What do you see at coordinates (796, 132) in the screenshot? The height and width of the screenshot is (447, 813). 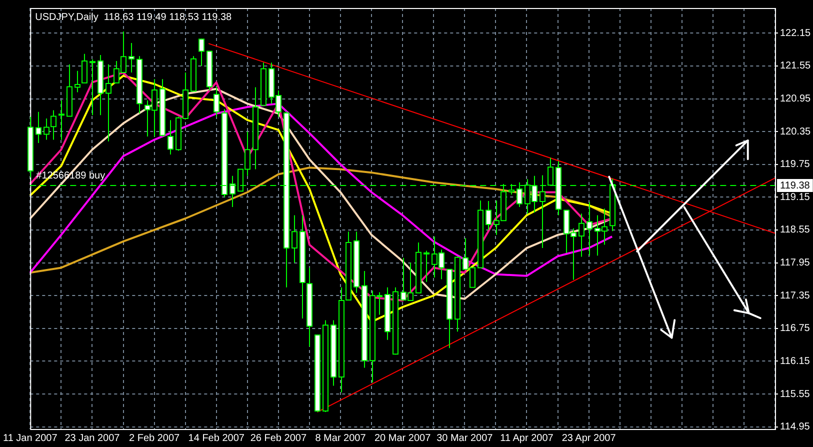 I see `y-tick-label: 120.35` at bounding box center [796, 132].